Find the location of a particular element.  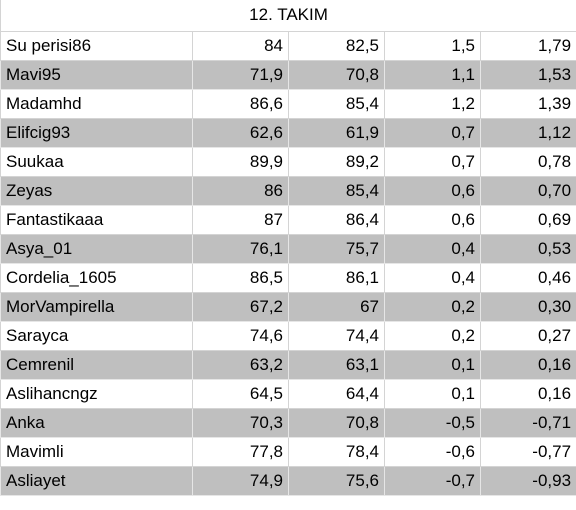

table-row: Fantastikaaa 87 86,4 0,6 0,69 is located at coordinates (288, 219).